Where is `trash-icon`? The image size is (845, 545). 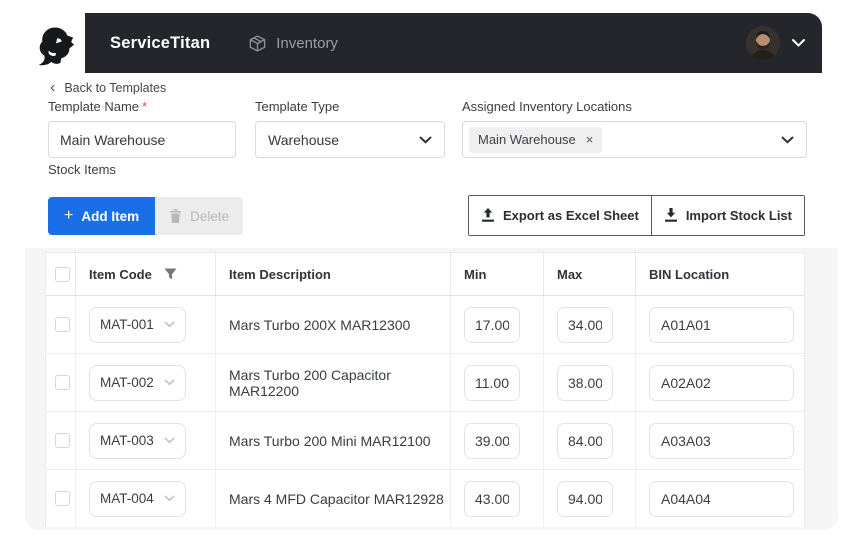
trash-icon is located at coordinates (175, 216).